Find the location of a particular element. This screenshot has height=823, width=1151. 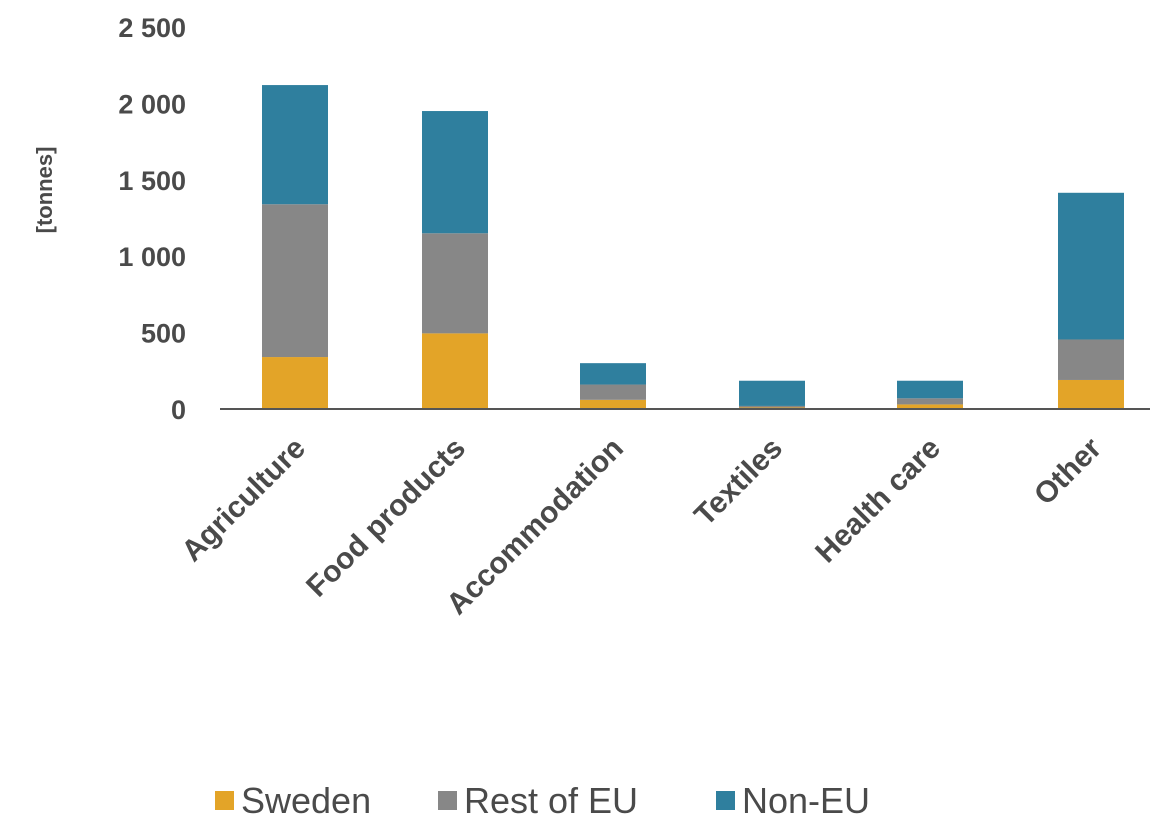

x-category-label: Agriculture is located at coordinates (243, 500).